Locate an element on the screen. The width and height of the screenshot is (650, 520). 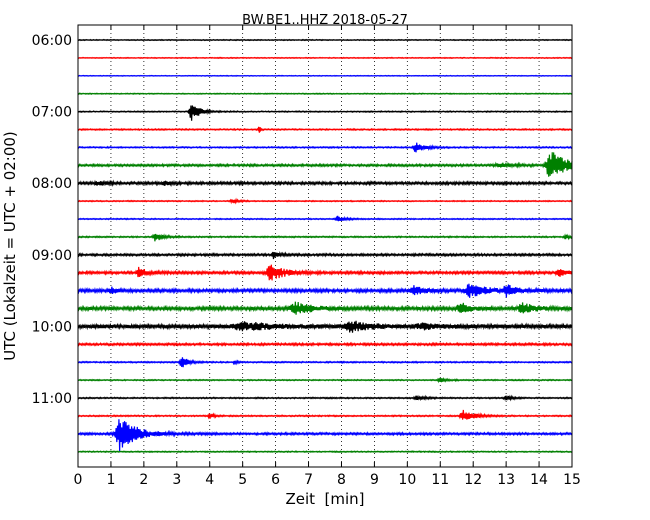
x-tick-label: 8 is located at coordinates (341, 480).